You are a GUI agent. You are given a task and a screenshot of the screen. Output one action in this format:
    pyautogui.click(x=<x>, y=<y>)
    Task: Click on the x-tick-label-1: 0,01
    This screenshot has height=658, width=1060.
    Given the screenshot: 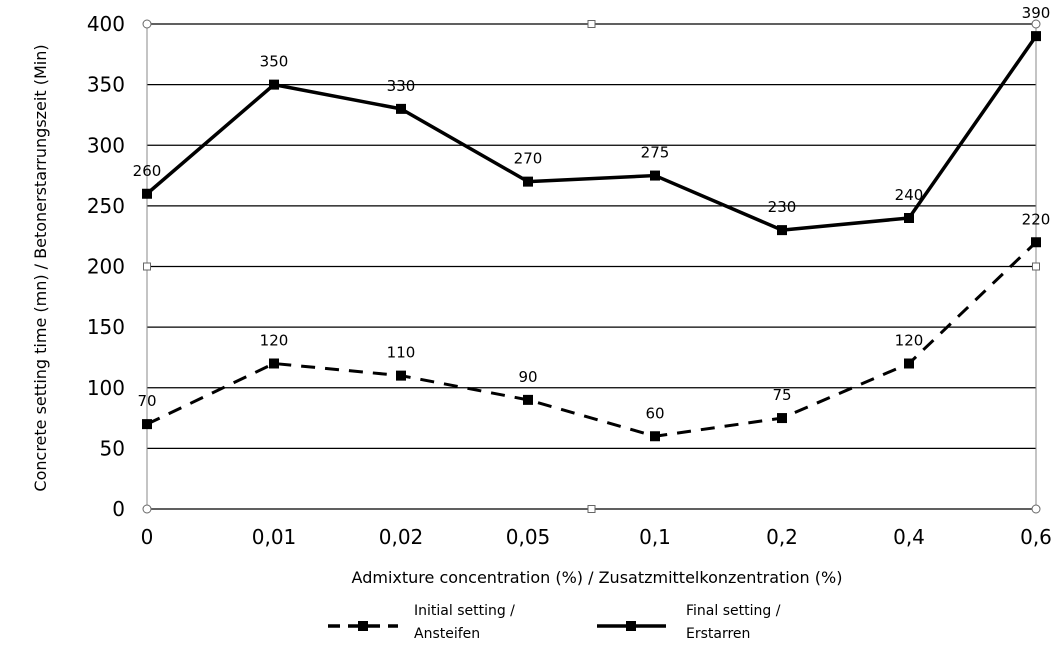 What is the action you would take?
    pyautogui.click(x=274, y=537)
    